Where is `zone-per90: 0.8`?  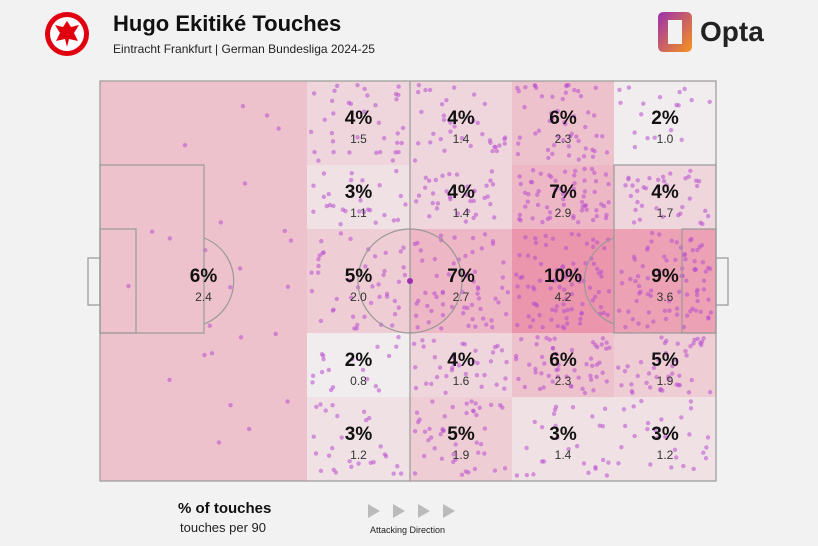 zone-per90: 0.8 is located at coordinates (358, 381).